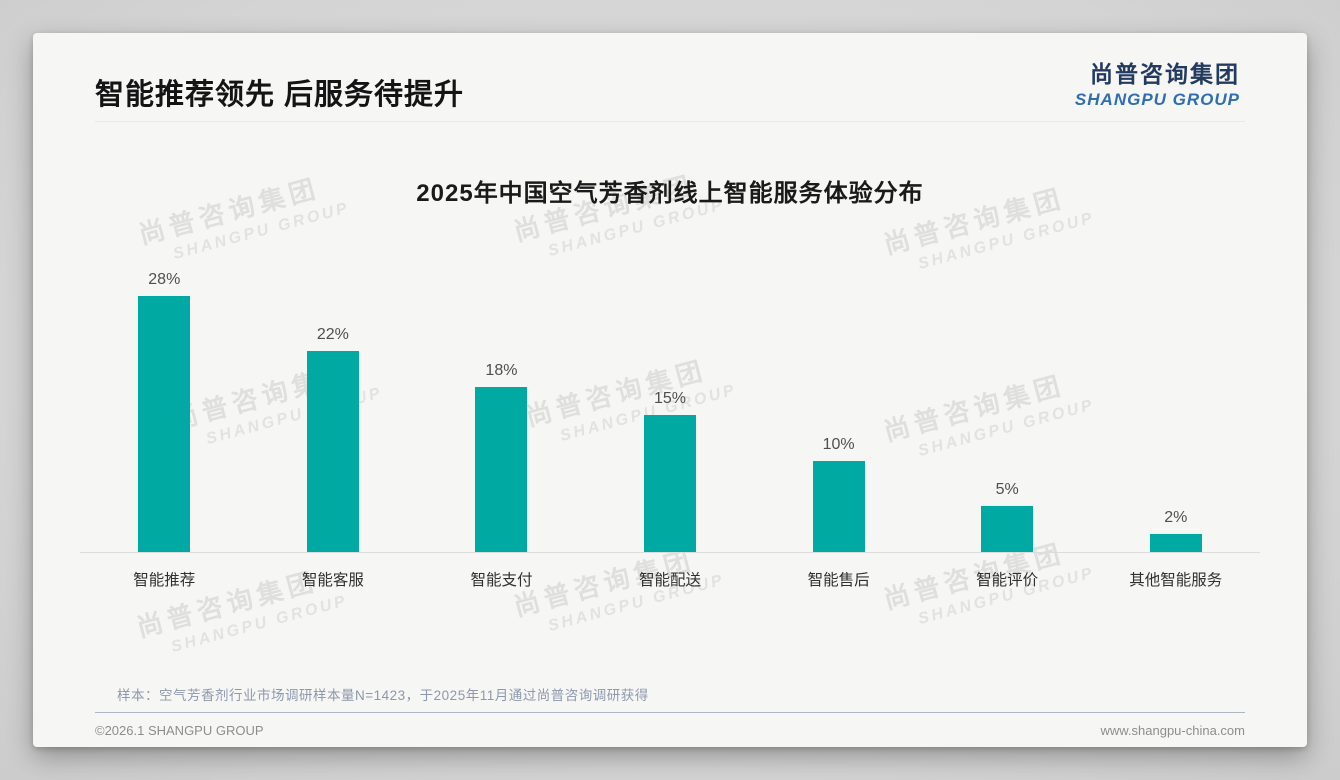  What do you see at coordinates (1165, 74) in the screenshot?
I see `logo-chinese-name: 尚普咨询集团` at bounding box center [1165, 74].